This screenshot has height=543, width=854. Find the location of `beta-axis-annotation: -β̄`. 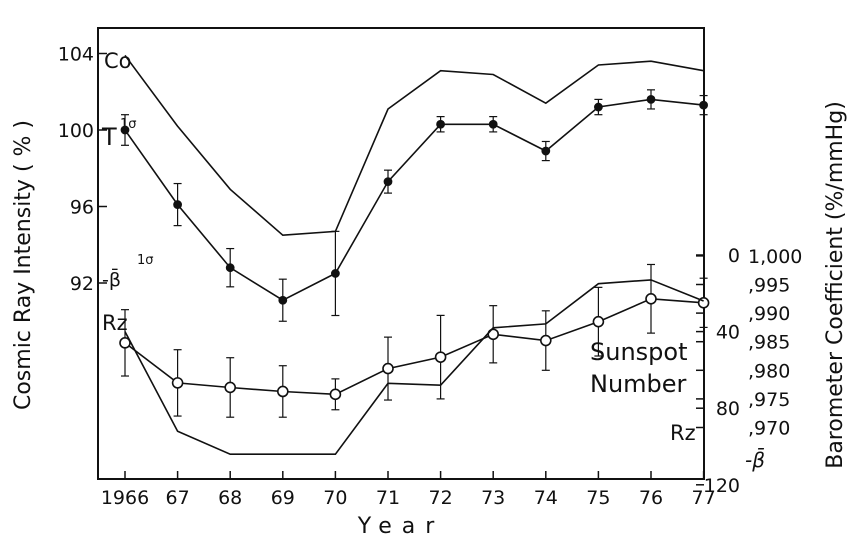

beta-axis-annotation: -β̄ is located at coordinates (755, 459).